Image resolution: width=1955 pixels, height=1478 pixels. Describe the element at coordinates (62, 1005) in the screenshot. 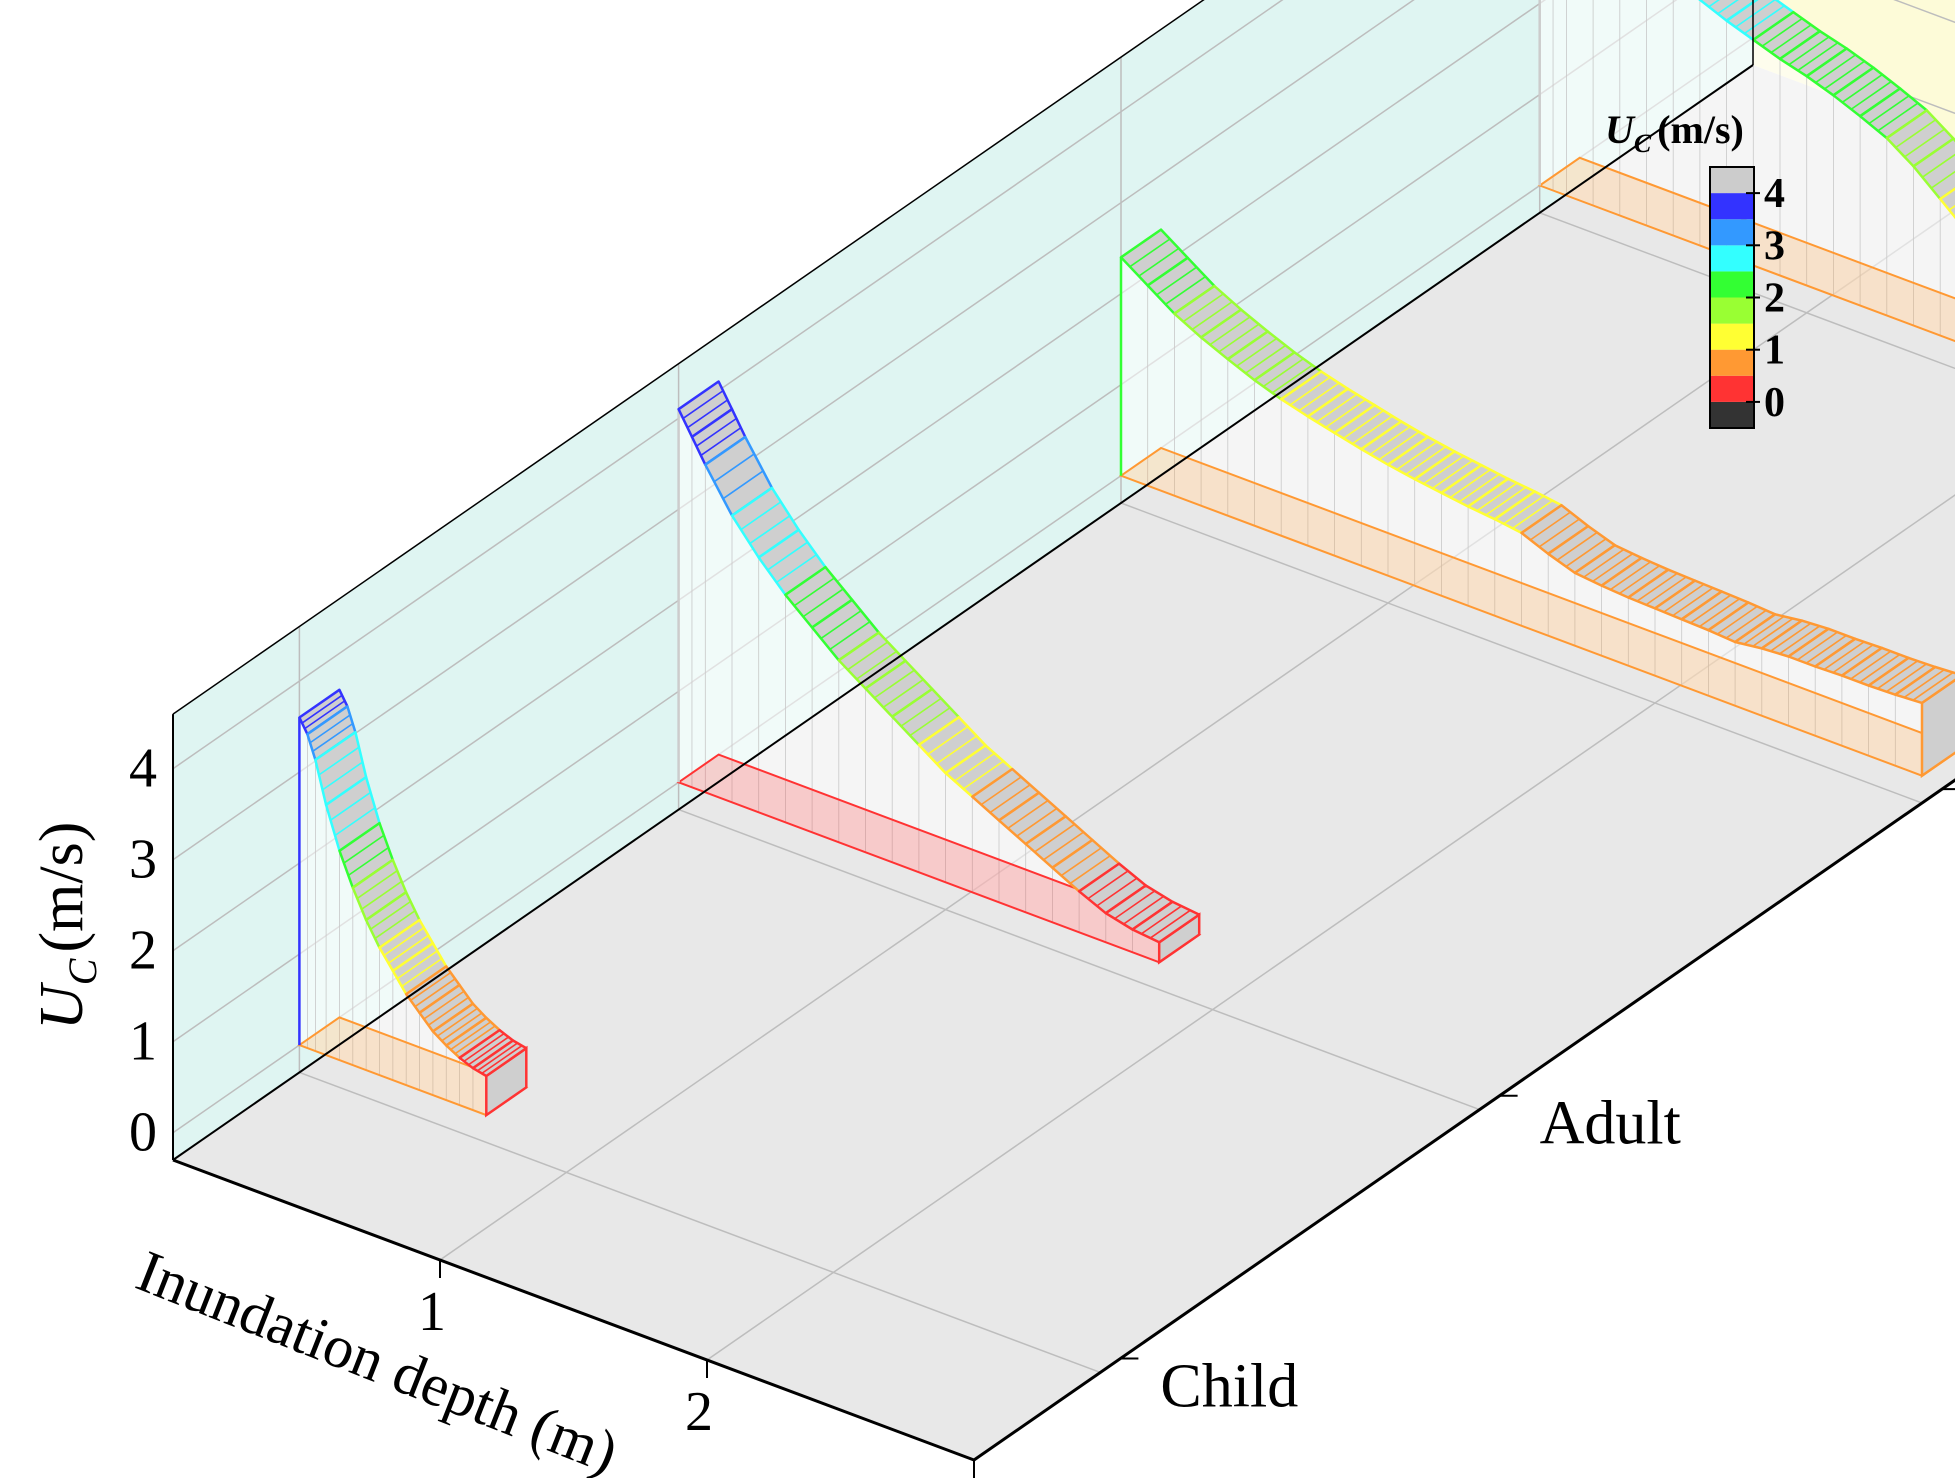

I see `z-axis-label-main: U` at that location.